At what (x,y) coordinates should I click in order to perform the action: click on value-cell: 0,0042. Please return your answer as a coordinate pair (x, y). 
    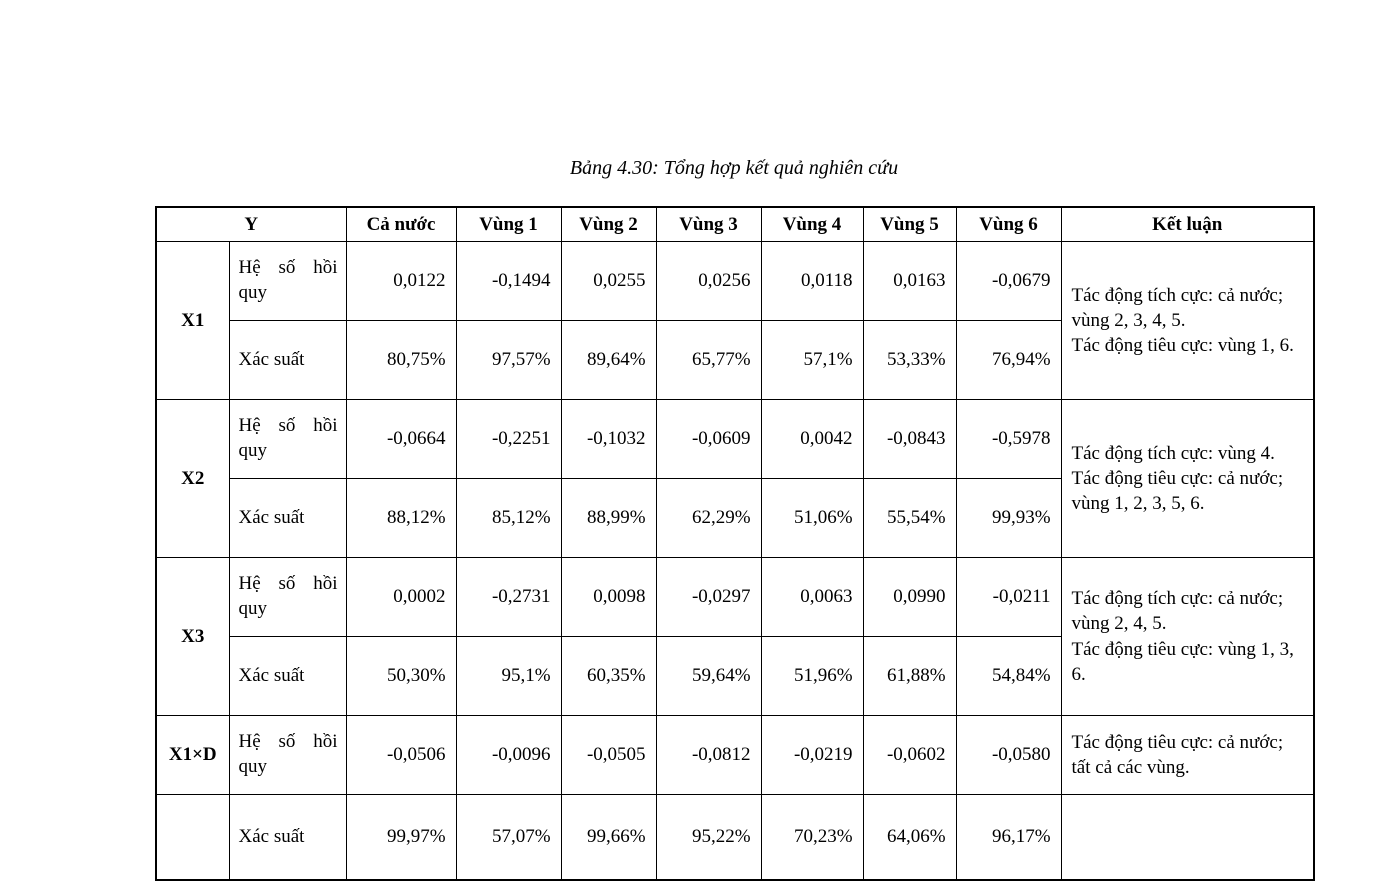
    Looking at the image, I should click on (812, 439).